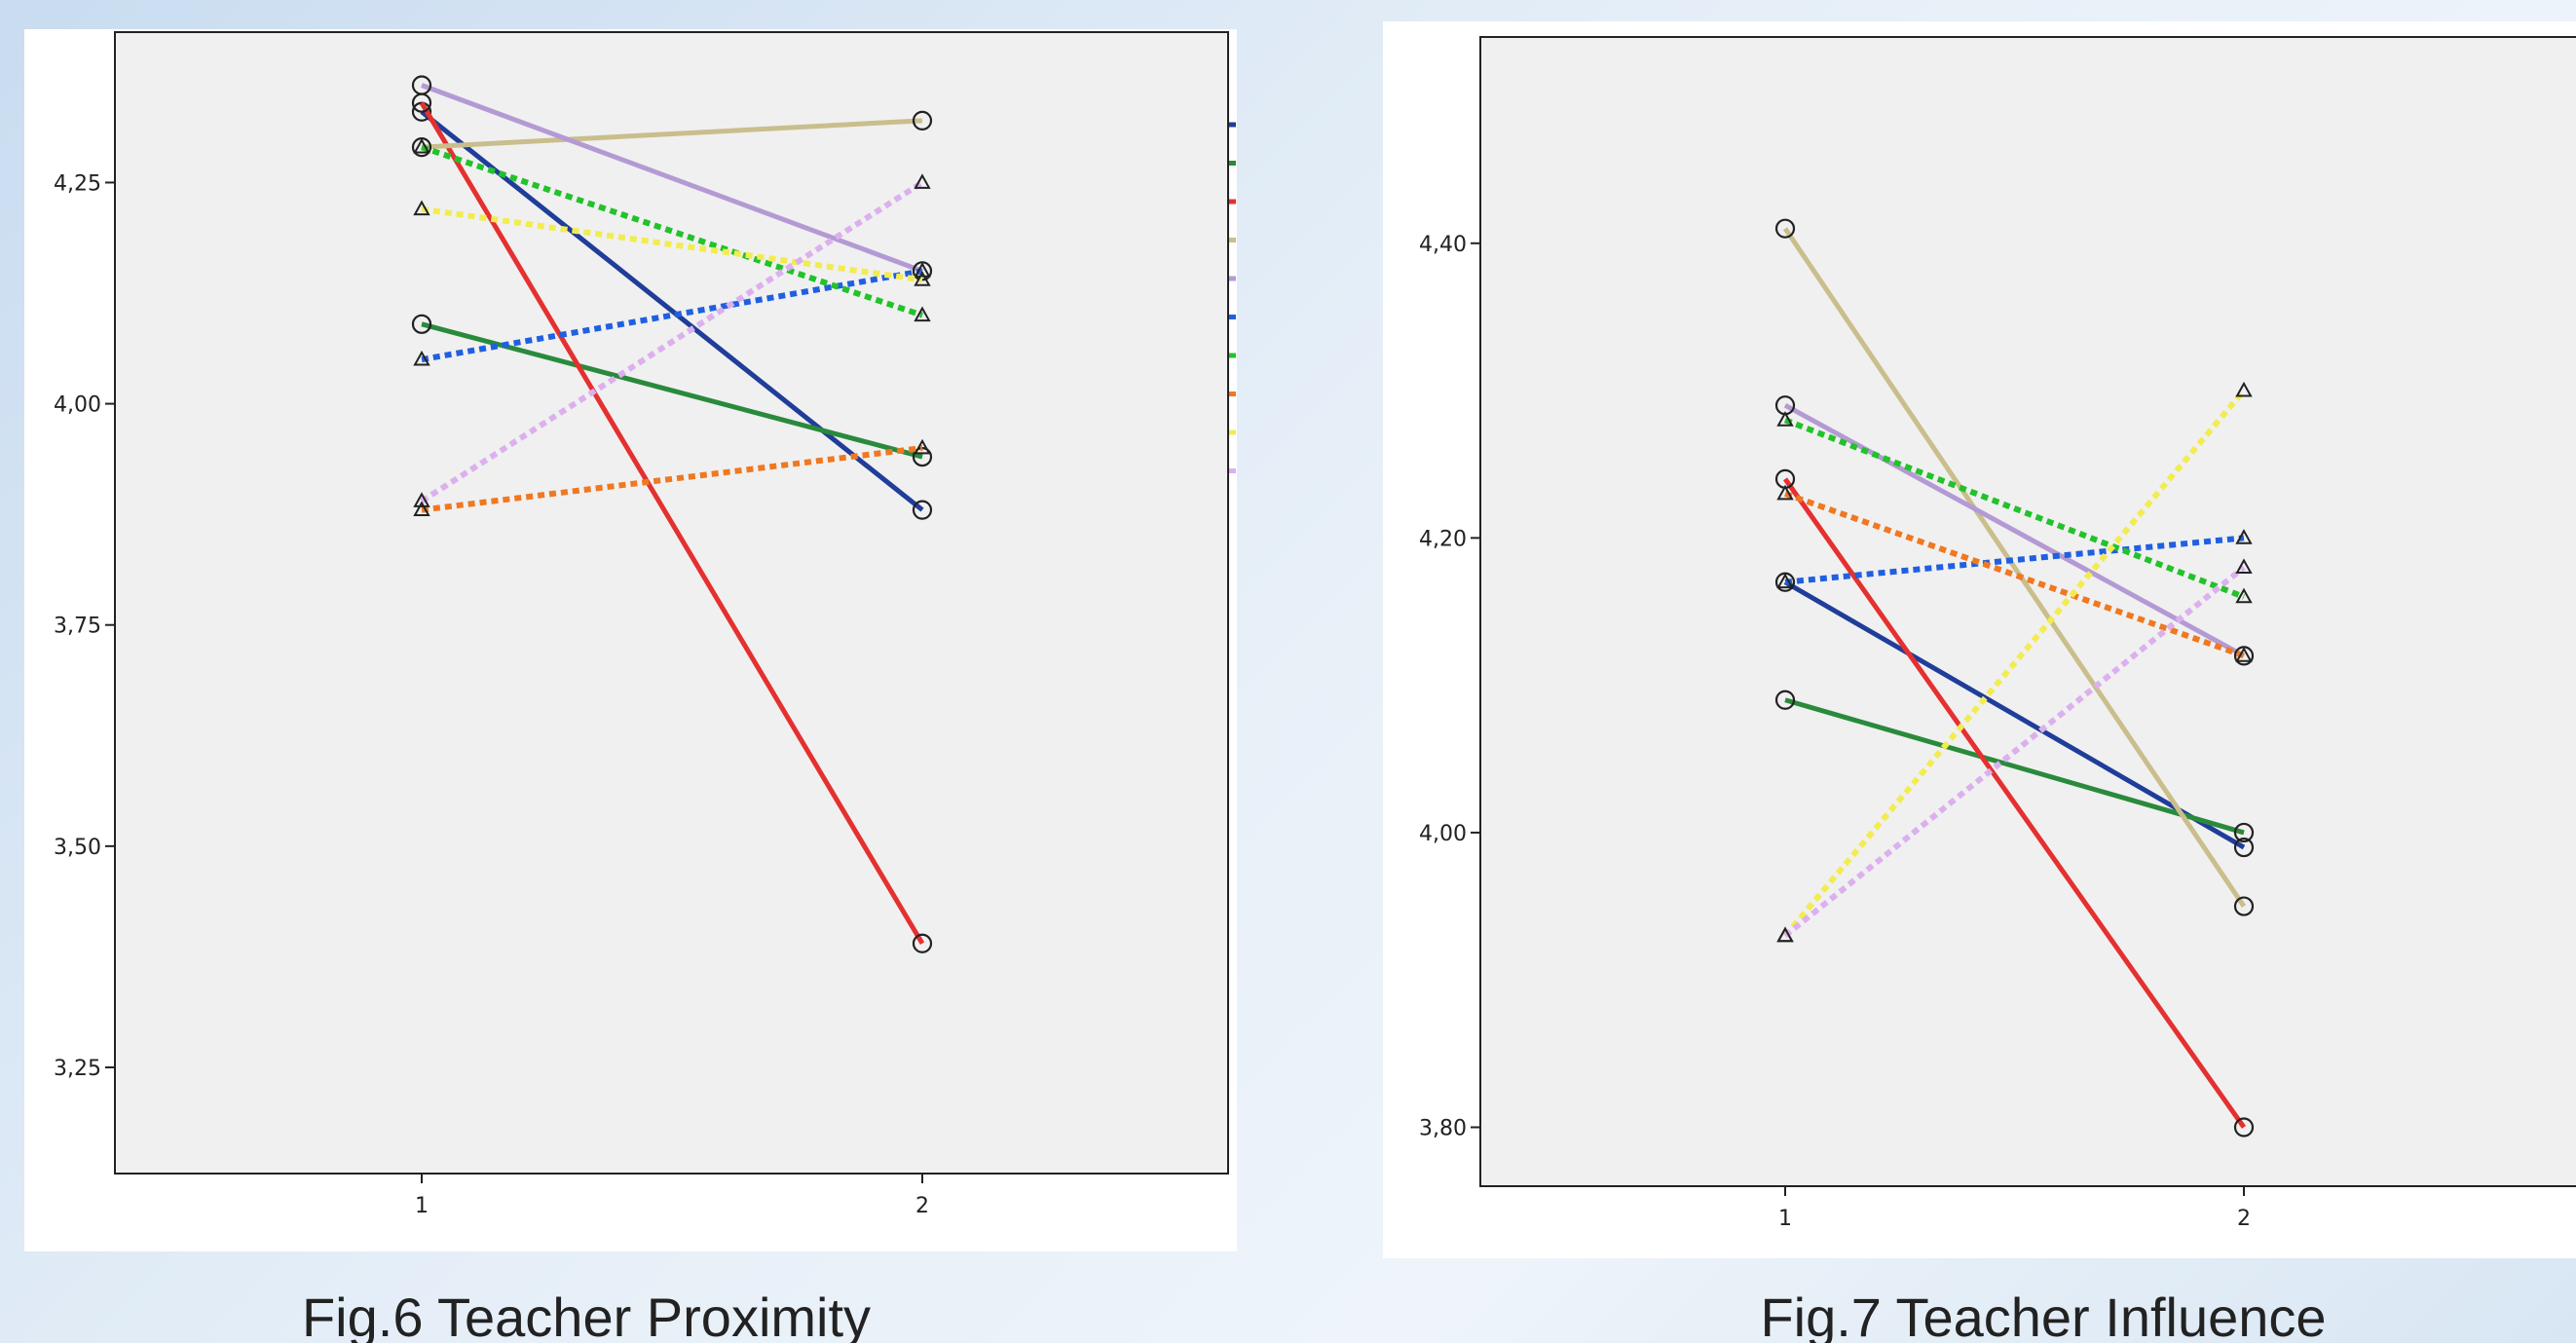  What do you see at coordinates (1443, 245) in the screenshot?
I see `y-tick-label: 4,40` at bounding box center [1443, 245].